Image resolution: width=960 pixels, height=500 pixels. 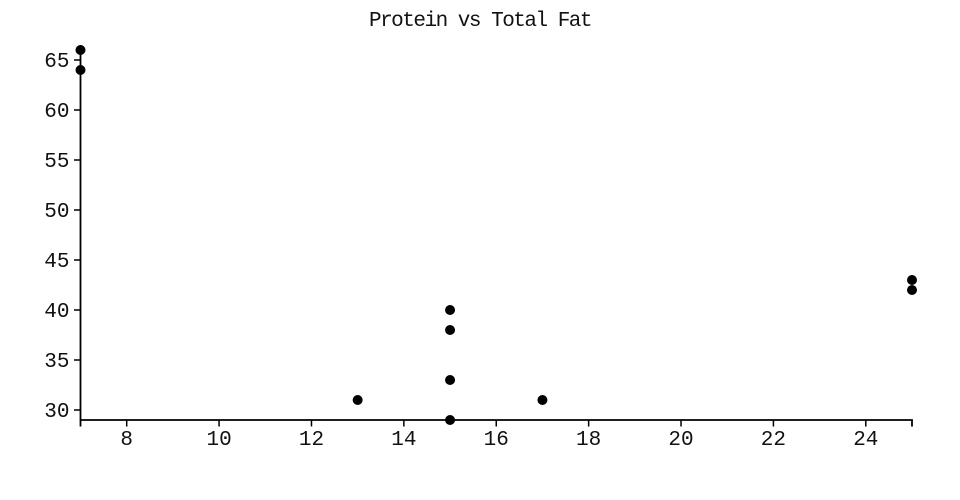 What do you see at coordinates (56, 412) in the screenshot?
I see `y-tick-label: 30` at bounding box center [56, 412].